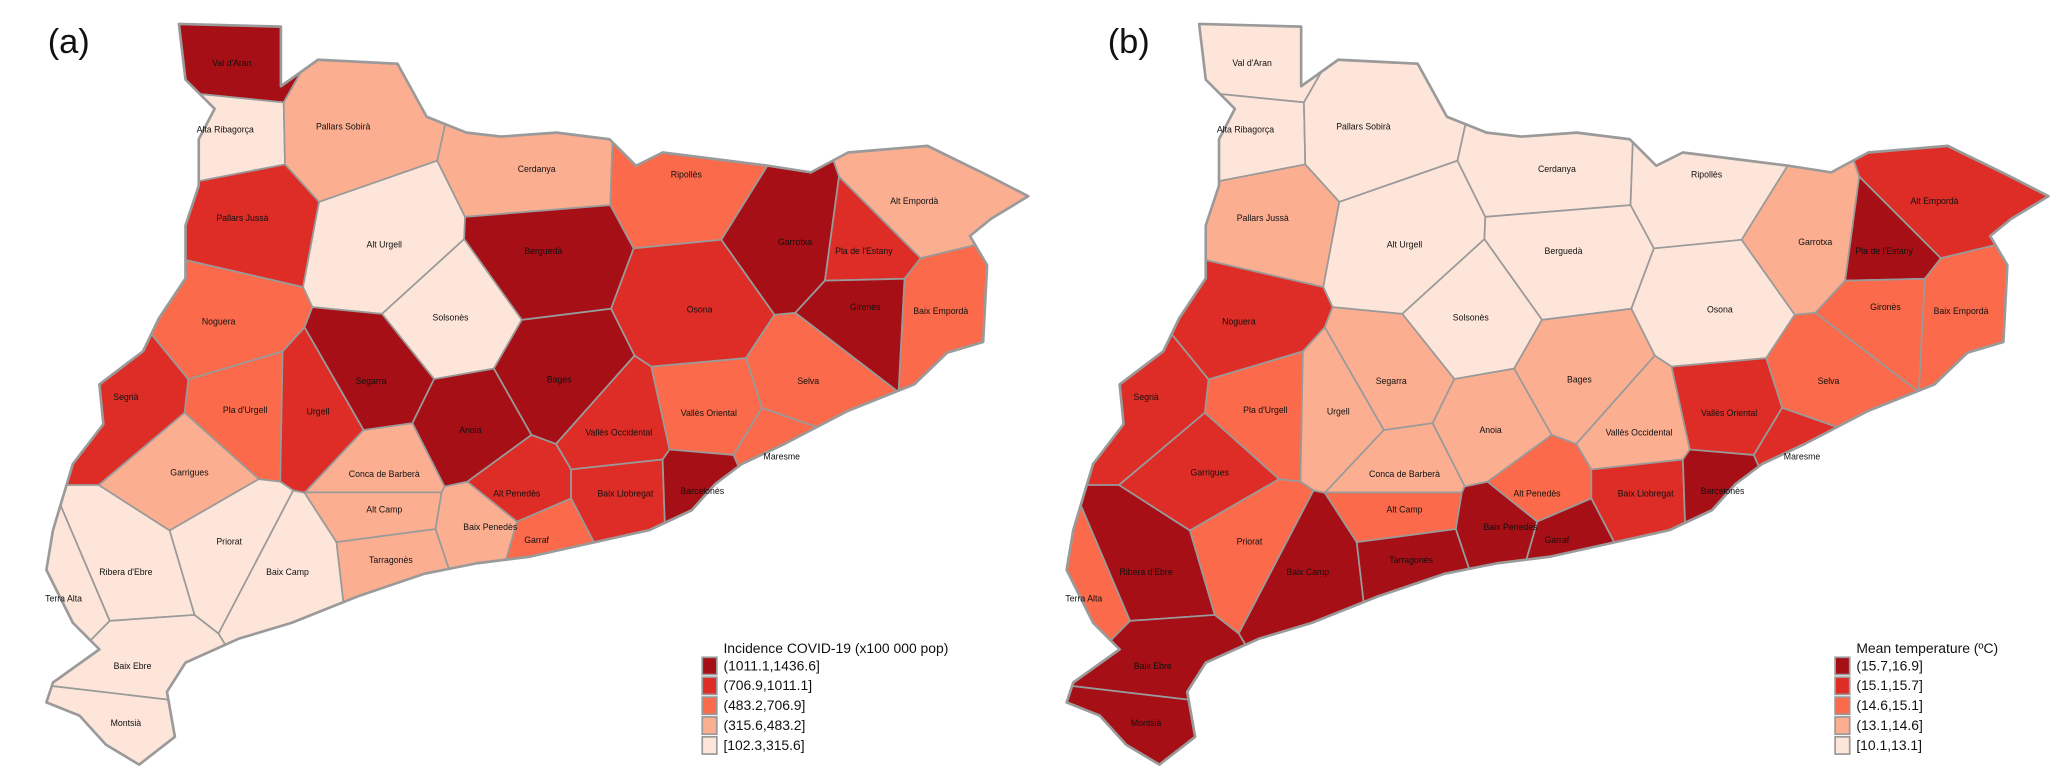  I want to click on panel-label: (b), so click(1129, 42).